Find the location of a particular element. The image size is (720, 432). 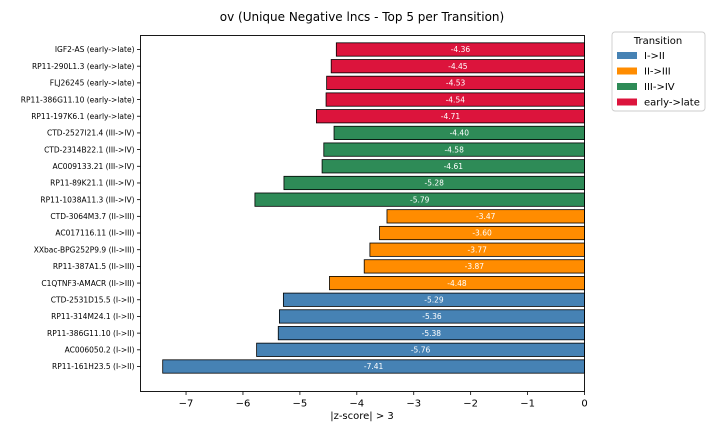

y-tick-label: RP11-89K21.1 (III->IV) is located at coordinates (92, 183).